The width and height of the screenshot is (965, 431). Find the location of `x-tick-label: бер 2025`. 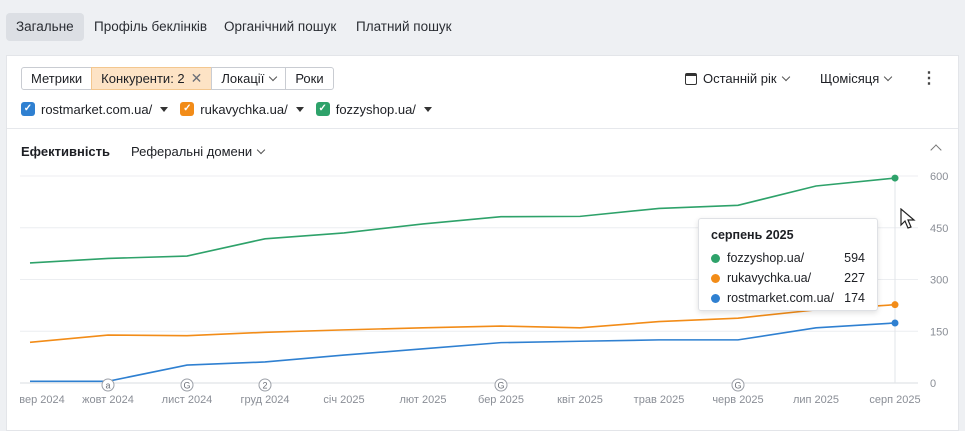

x-tick-label: бер 2025 is located at coordinates (501, 400).